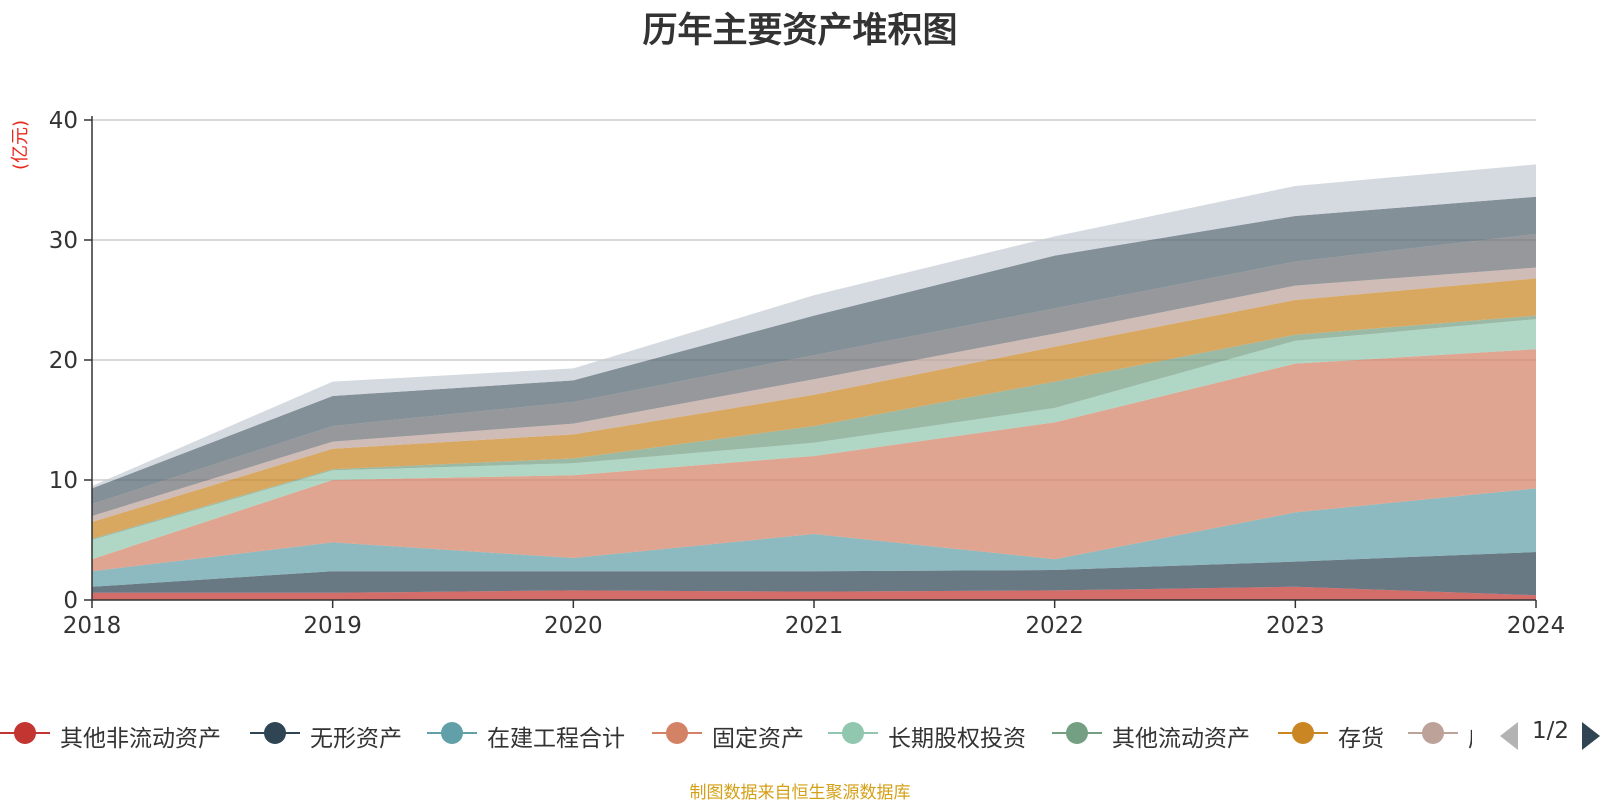 The image size is (1600, 803). Describe the element at coordinates (63, 121) in the screenshot. I see `y-tick-label: 40` at that location.